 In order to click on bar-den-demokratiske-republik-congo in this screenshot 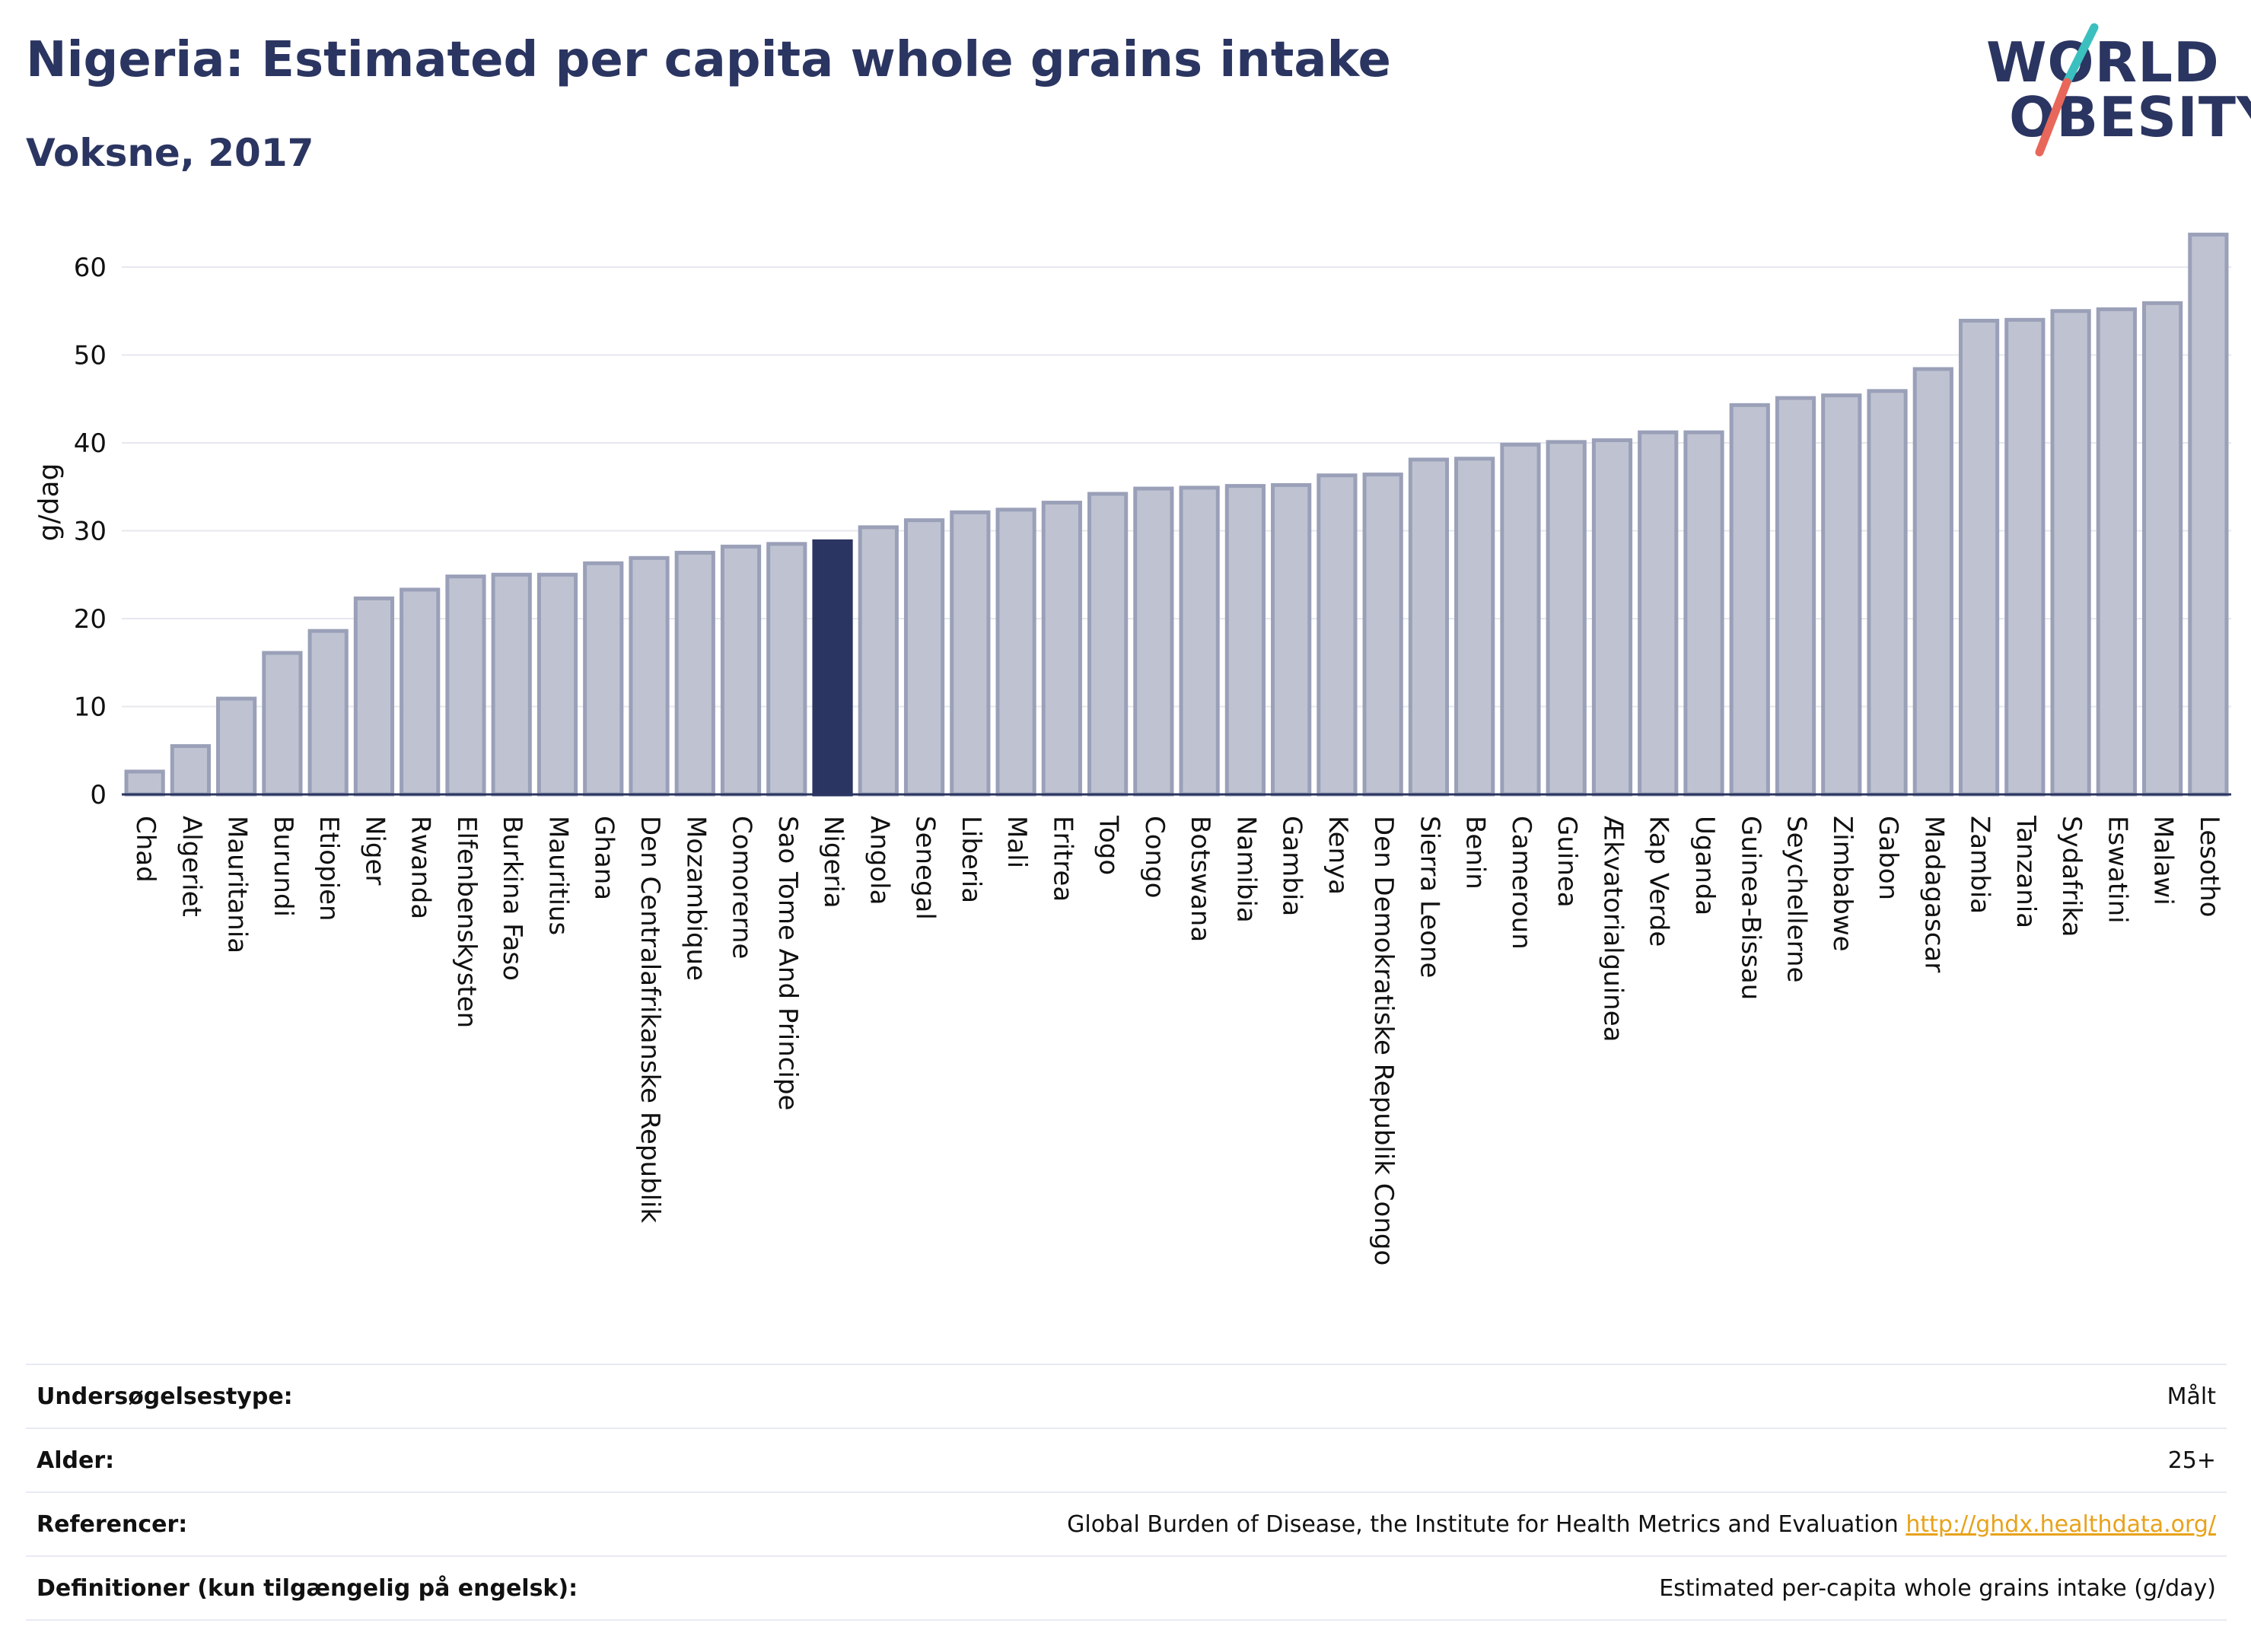, I will do `click(1382, 635)`.